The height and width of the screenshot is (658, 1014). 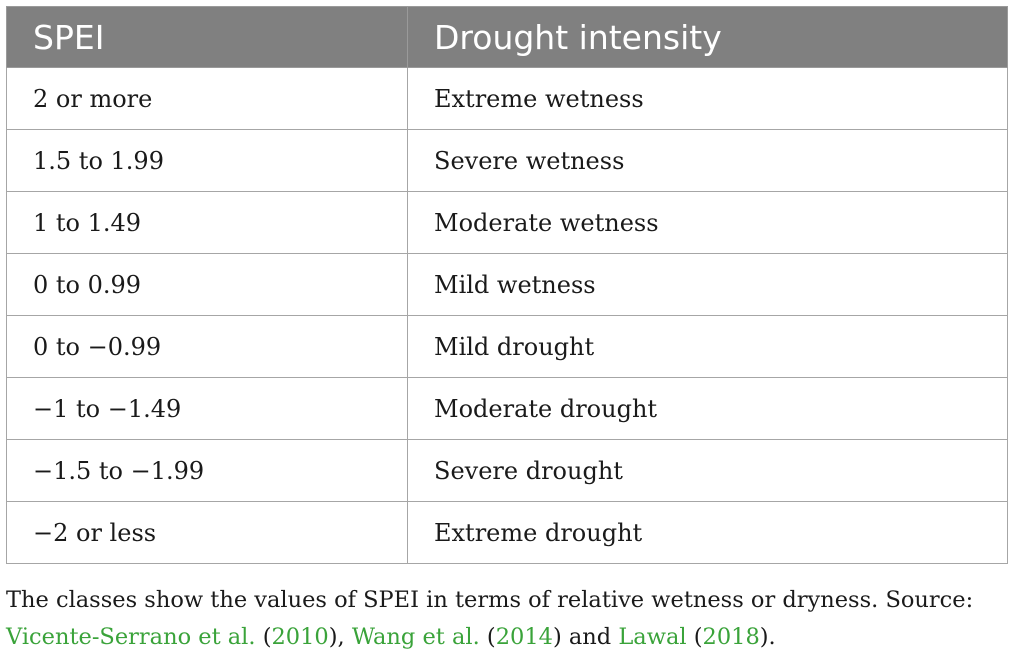 I want to click on cell-intensity: Moderate drought, so click(x=707, y=408).